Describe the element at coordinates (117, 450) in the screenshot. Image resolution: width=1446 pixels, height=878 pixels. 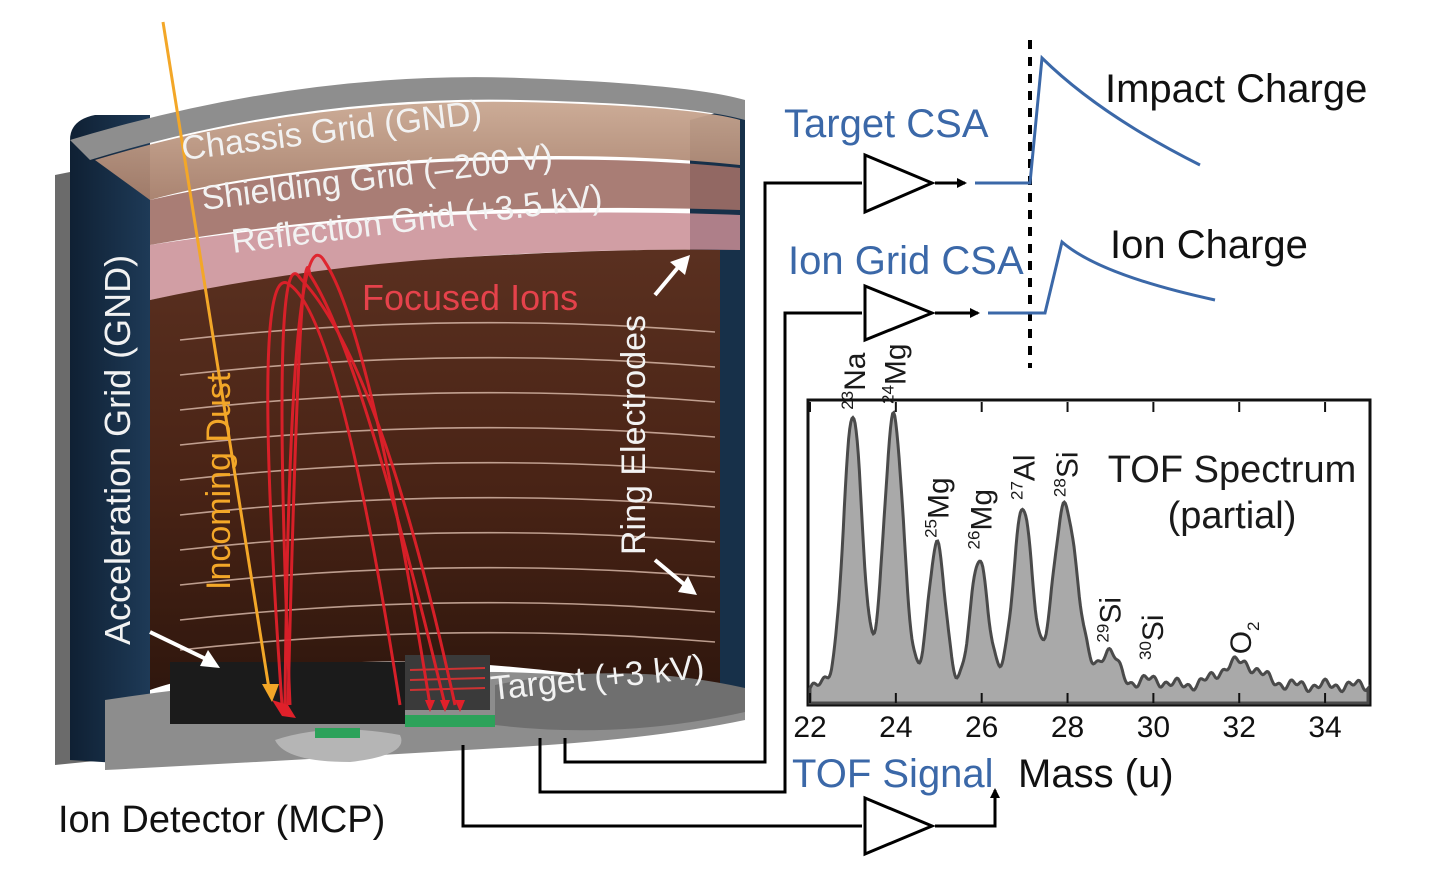
I see `acceleration-grid-label: Acceleration Grid (GND)` at that location.